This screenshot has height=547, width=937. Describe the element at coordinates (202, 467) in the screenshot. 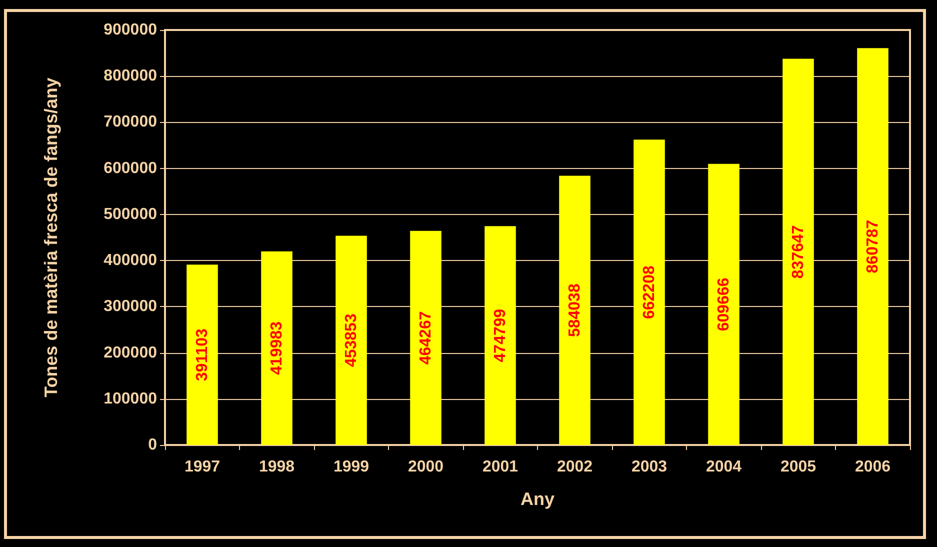

I see `x-tick-label: 1997` at that location.